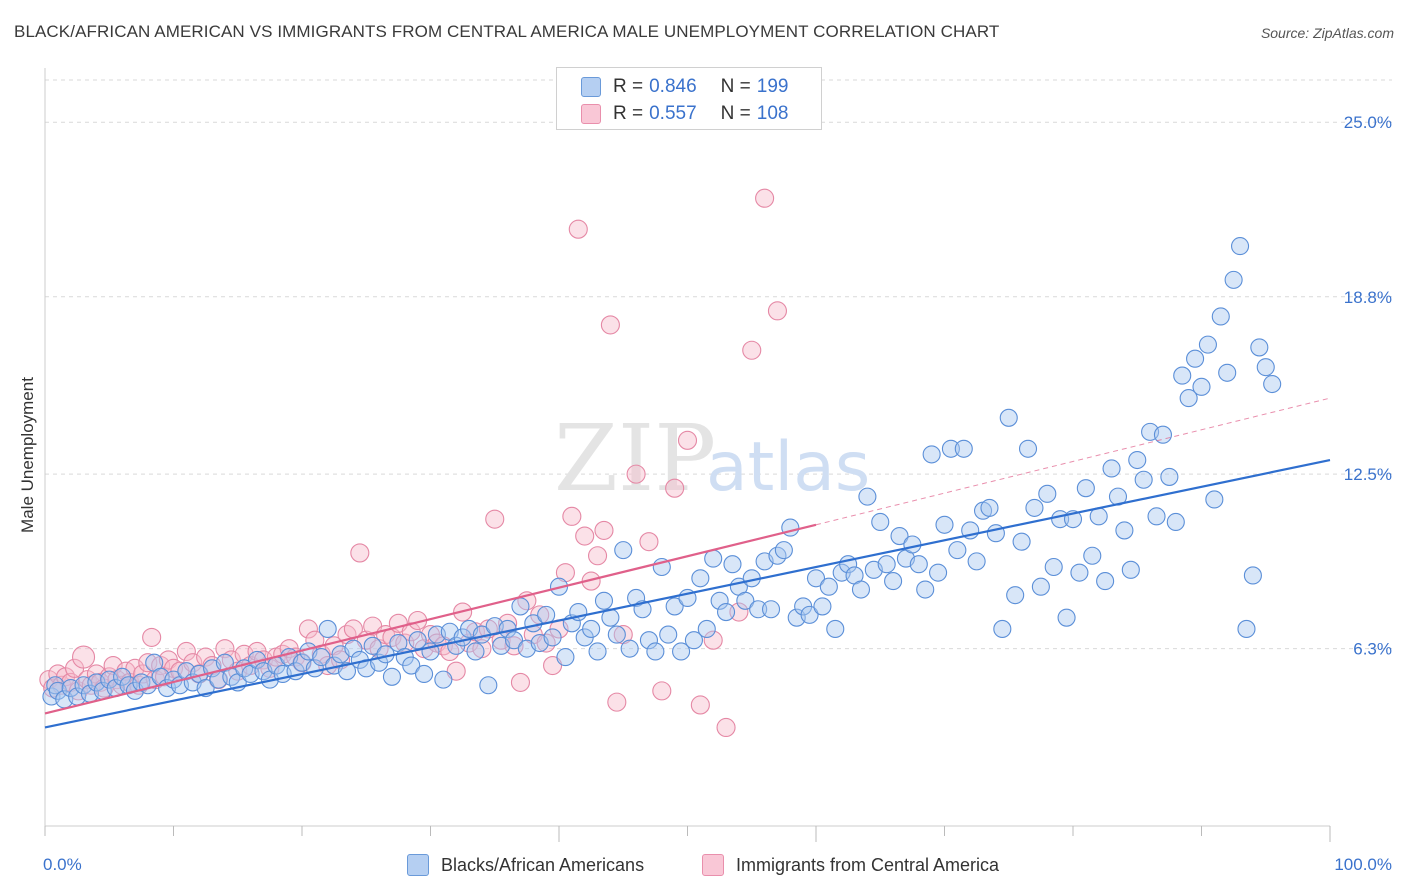 Image resolution: width=1406 pixels, height=892 pixels. I want to click on legend-row-immigrants: R = 0.557 N = 108, so click(684, 114).